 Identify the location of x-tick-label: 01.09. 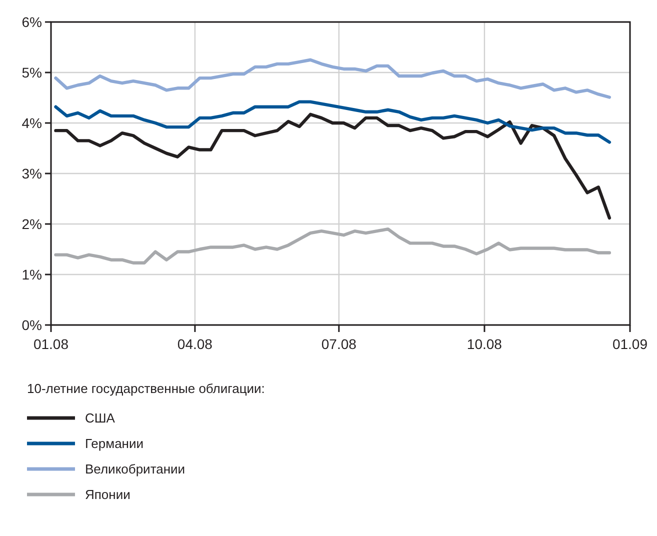
(630, 344).